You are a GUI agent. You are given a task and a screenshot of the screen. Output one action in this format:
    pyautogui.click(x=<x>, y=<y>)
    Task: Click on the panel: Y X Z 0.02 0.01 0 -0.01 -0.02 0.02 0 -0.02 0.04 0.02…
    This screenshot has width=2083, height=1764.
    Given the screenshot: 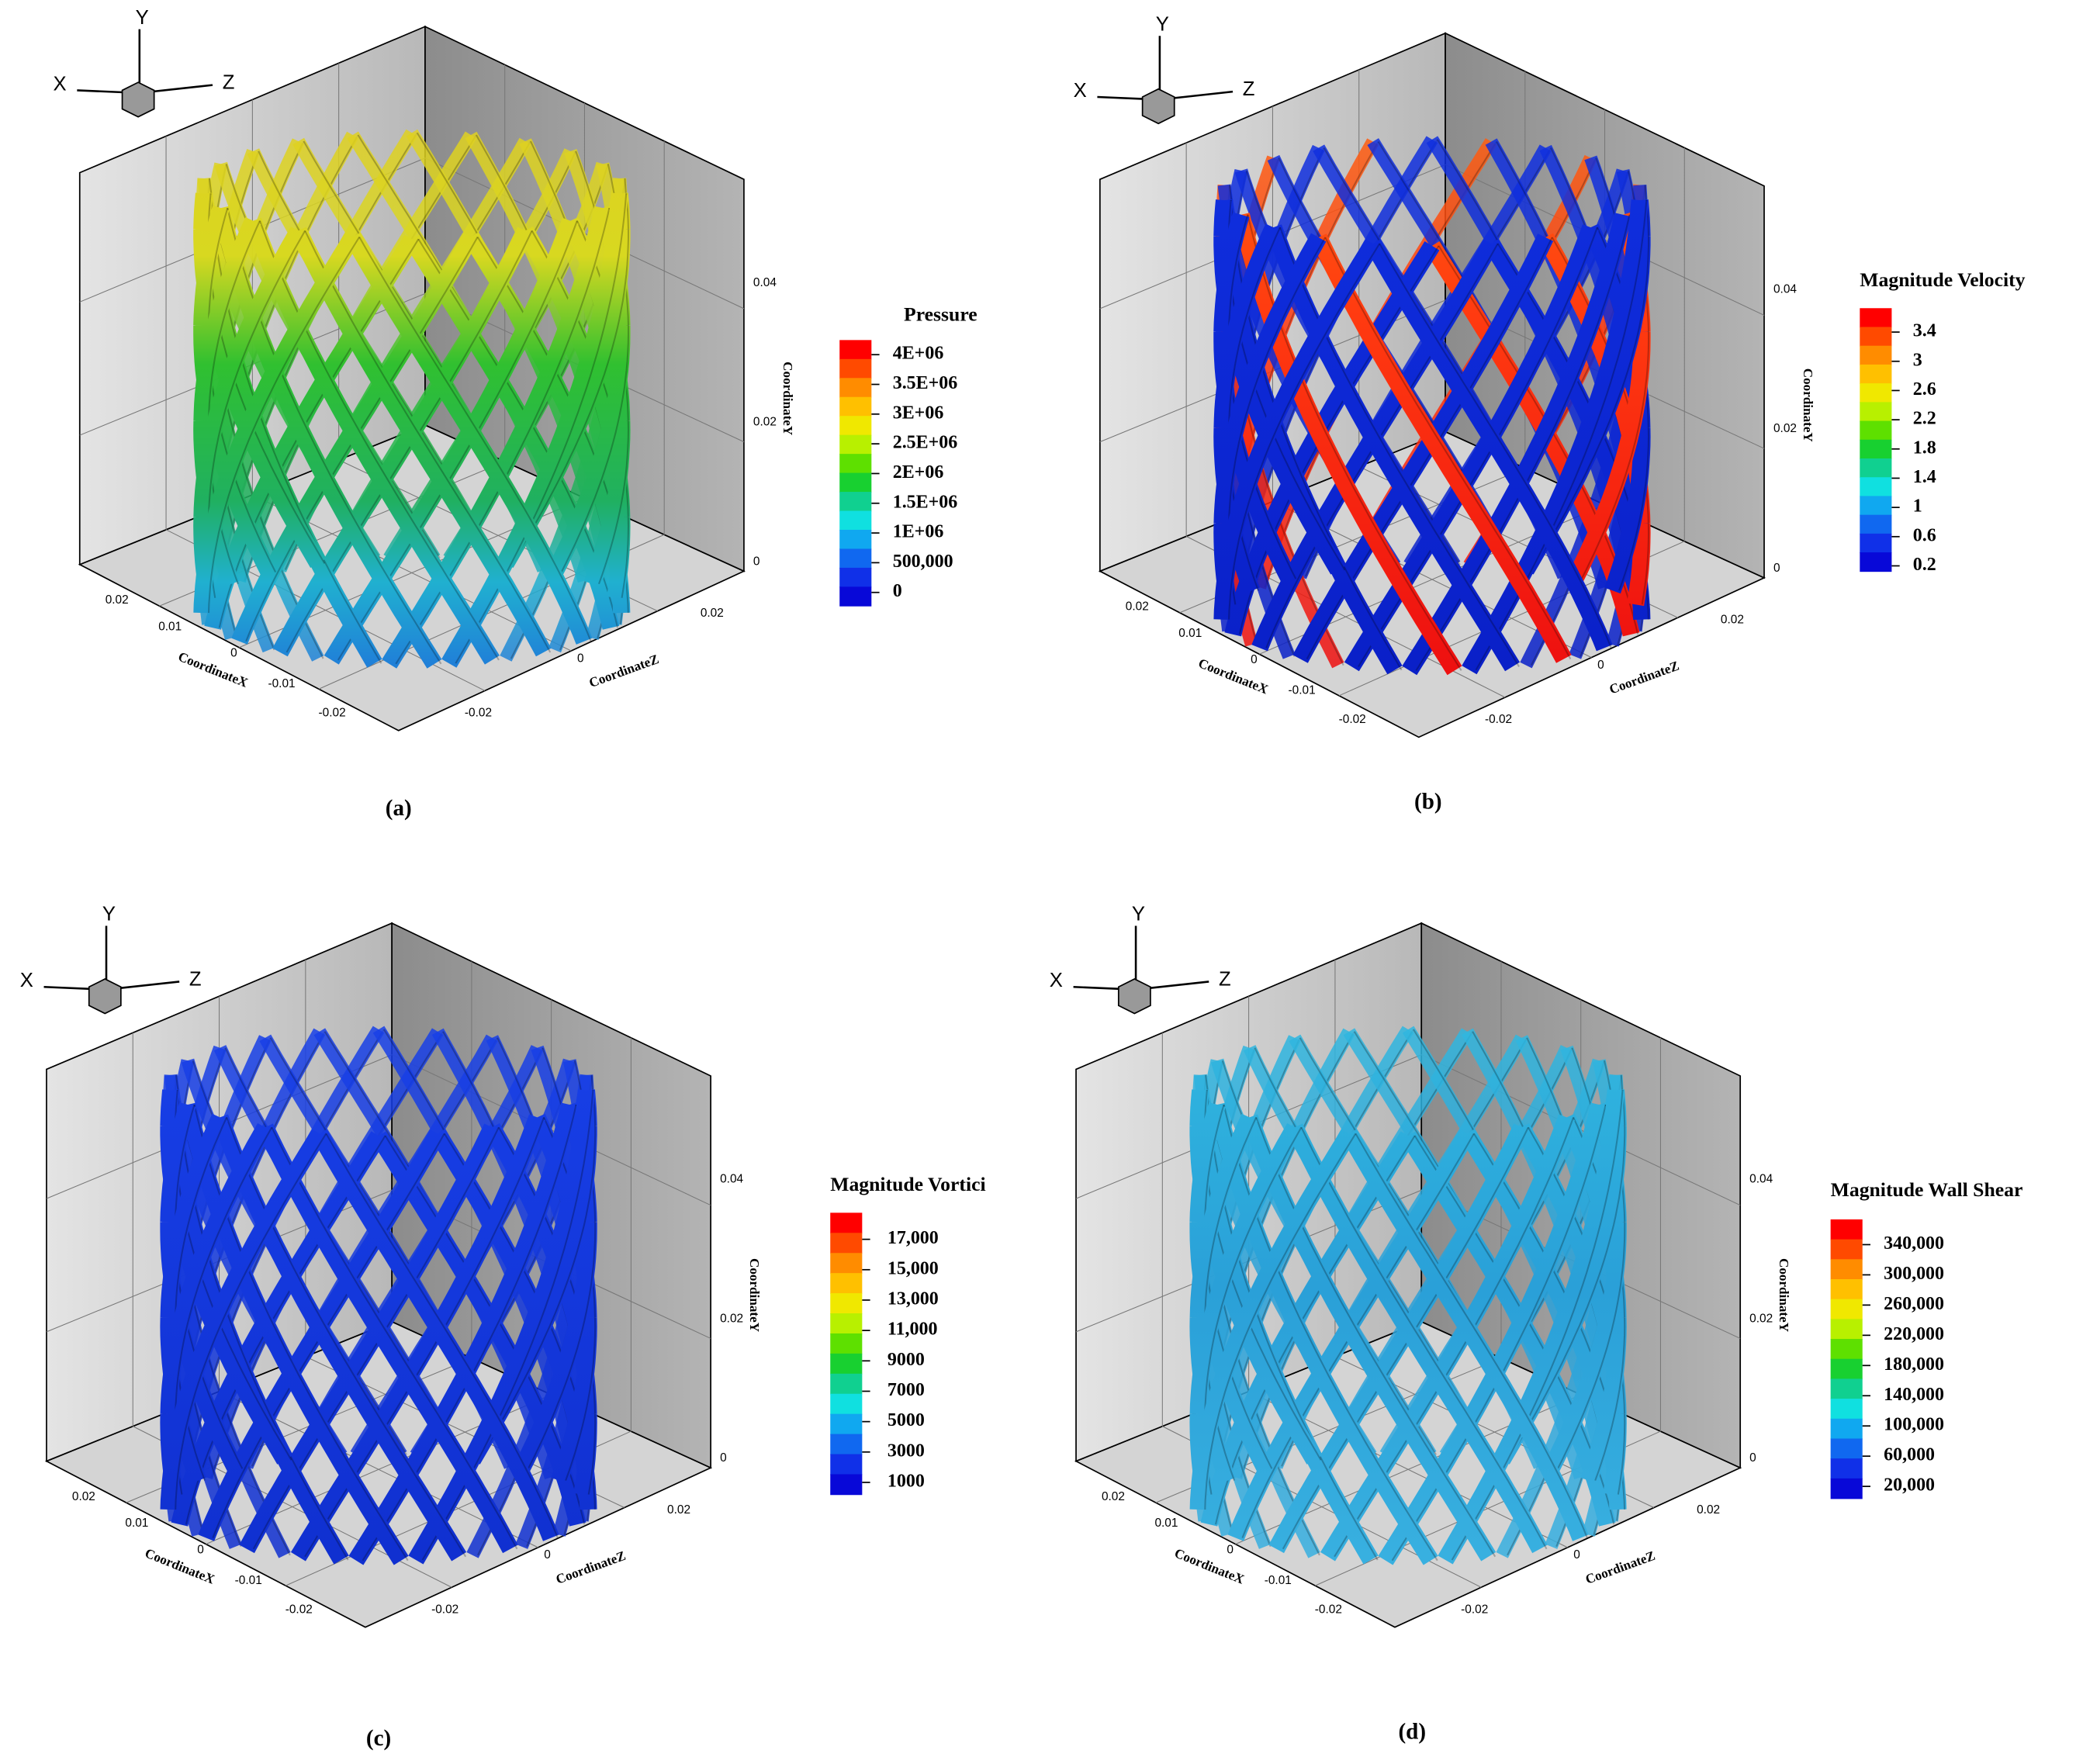 What is the action you would take?
    pyautogui.click(x=391, y=1266)
    